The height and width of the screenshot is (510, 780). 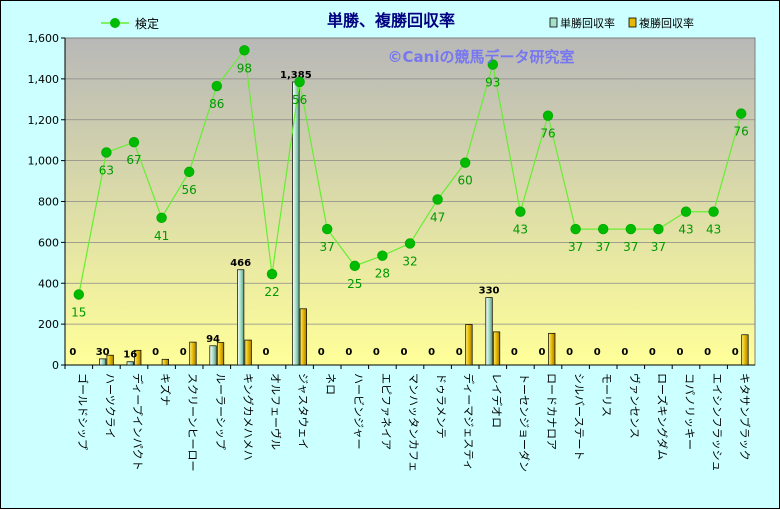 What do you see at coordinates (133, 160) in the screenshot?
I see `kentei-label: 67` at bounding box center [133, 160].